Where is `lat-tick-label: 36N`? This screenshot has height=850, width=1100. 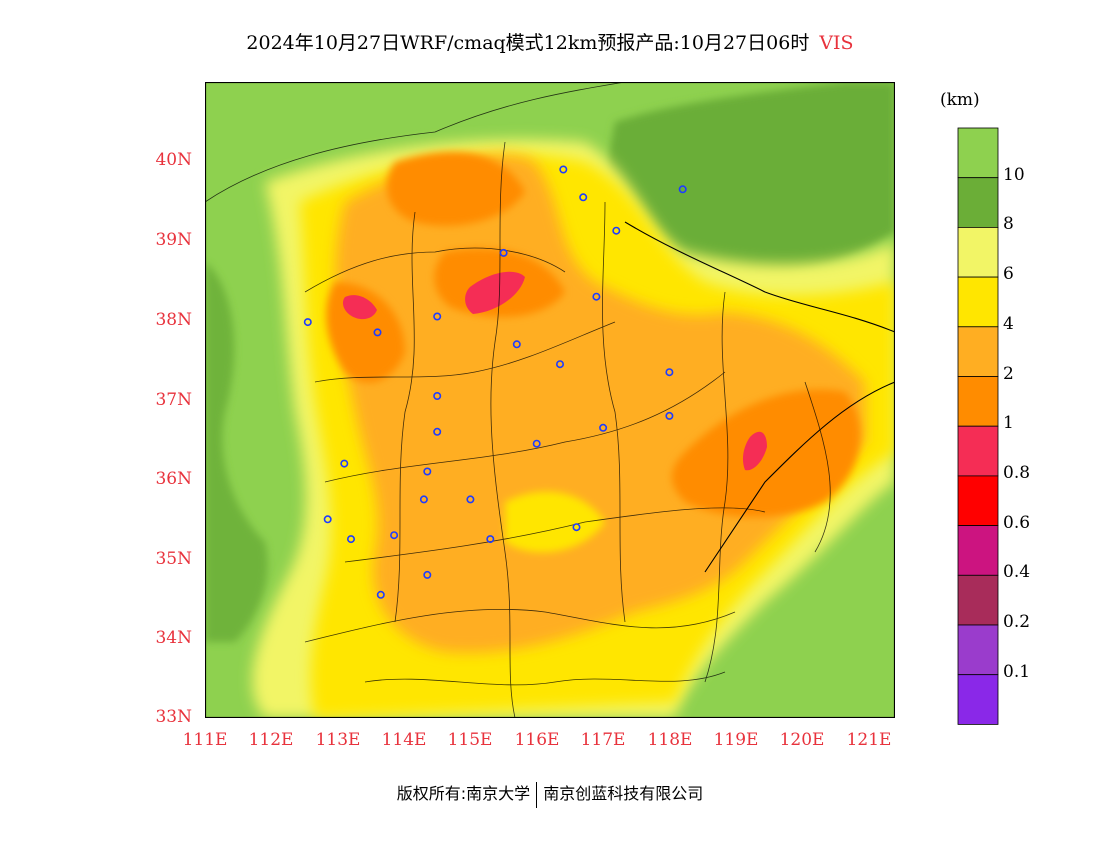 lat-tick-label: 36N is located at coordinates (173, 479).